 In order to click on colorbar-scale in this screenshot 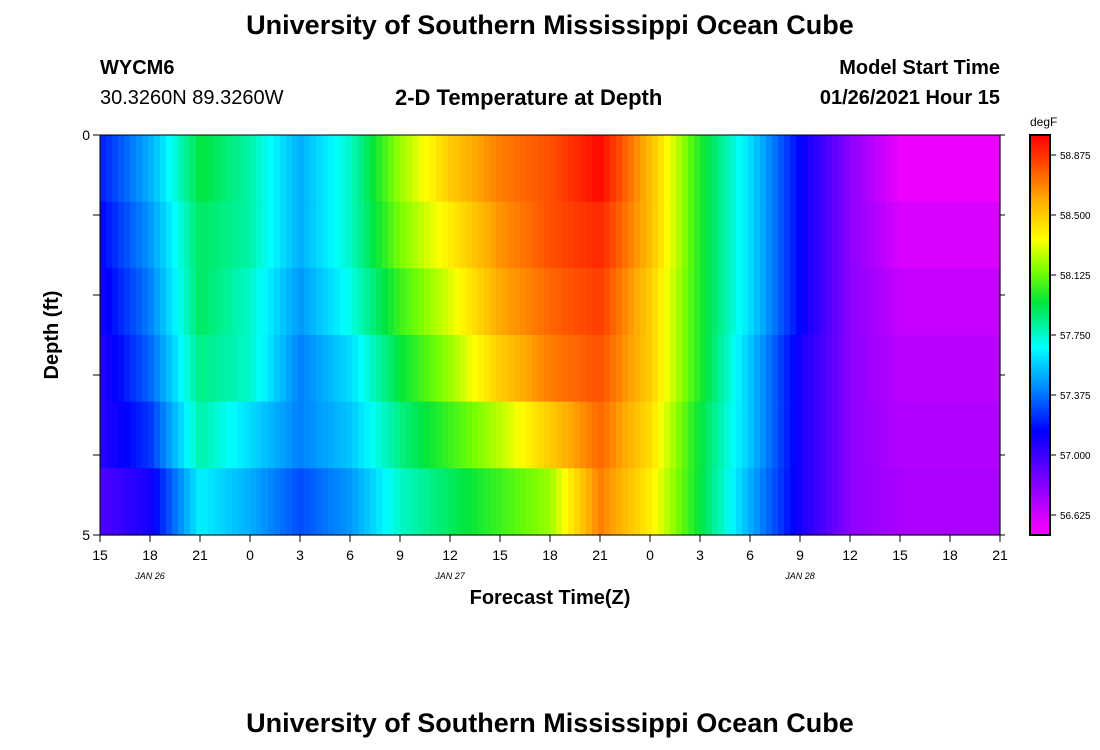, I will do `click(1040, 335)`.